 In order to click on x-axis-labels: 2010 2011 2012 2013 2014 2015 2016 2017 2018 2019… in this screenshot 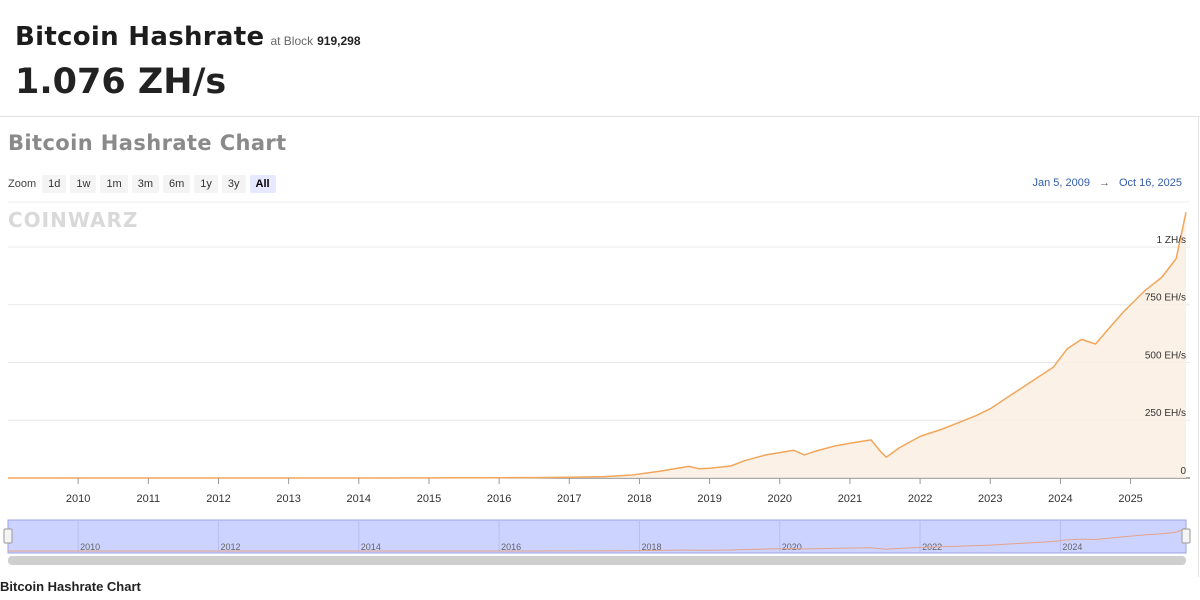, I will do `click(604, 491)`.